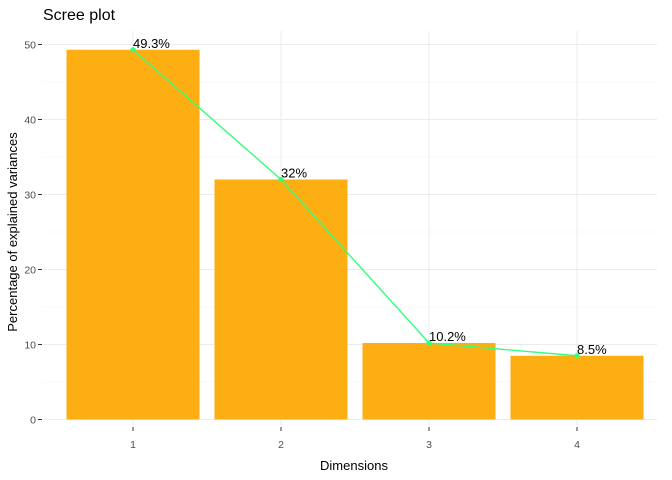 The image size is (672, 480). What do you see at coordinates (429, 445) in the screenshot?
I see `x-tick-label: 3` at bounding box center [429, 445].